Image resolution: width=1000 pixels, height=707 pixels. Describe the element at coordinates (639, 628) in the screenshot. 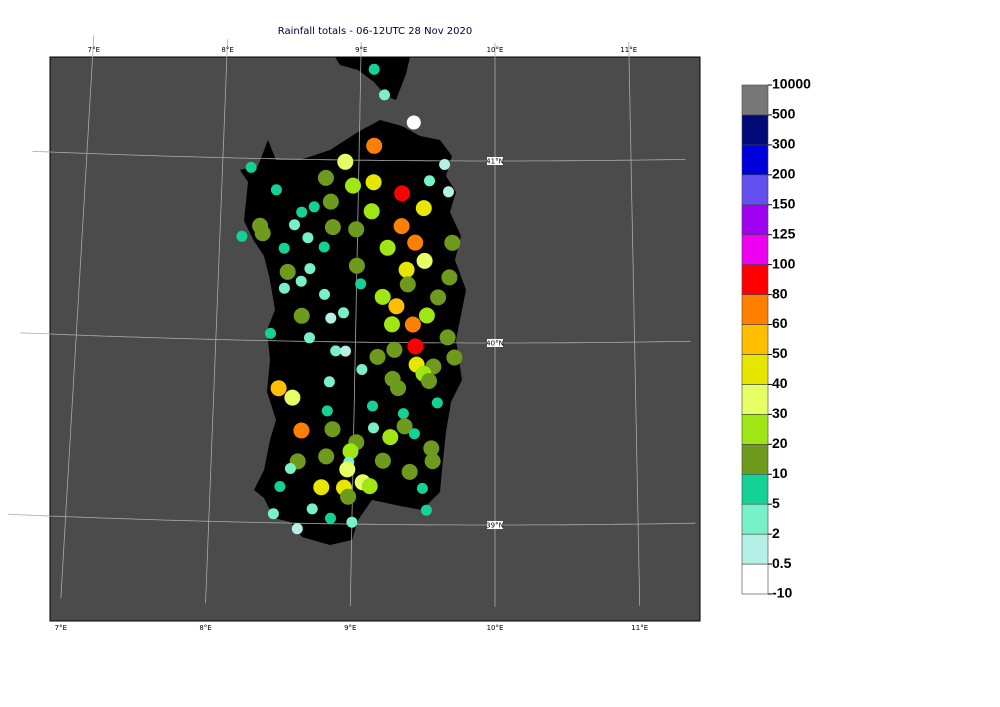

I see `lon-label-bottom: 11°E` at that location.